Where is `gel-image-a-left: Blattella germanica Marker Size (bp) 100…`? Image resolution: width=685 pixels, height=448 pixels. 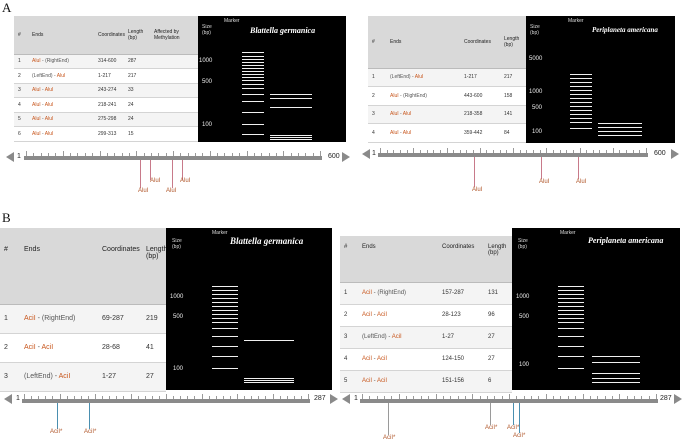
gel-image-a-left: Blattella germanica Marker Size (bp) 100… is located at coordinates (272, 79).